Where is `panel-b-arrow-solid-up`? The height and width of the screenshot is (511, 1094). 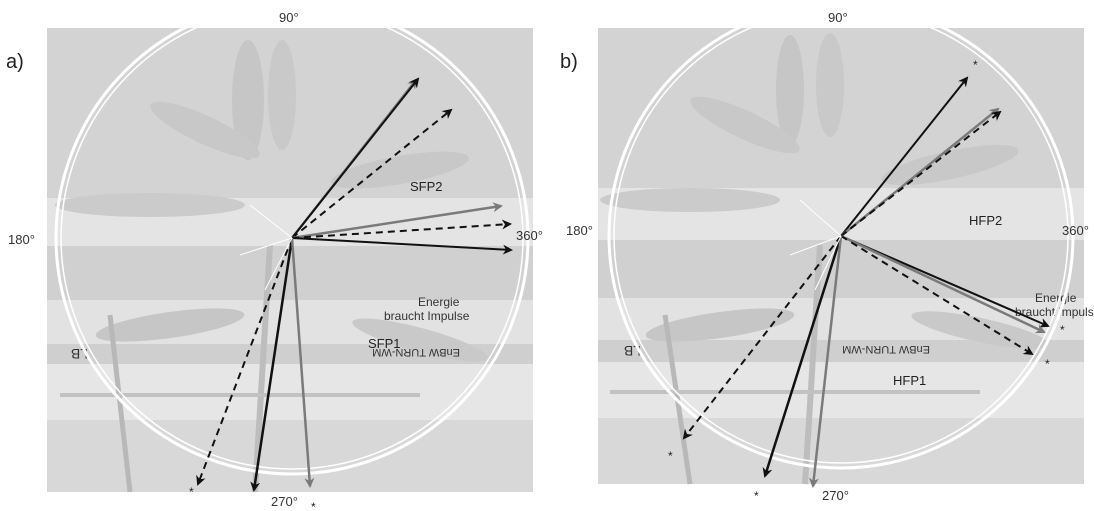
panel-b-arrow-solid-up is located at coordinates (904, 156).